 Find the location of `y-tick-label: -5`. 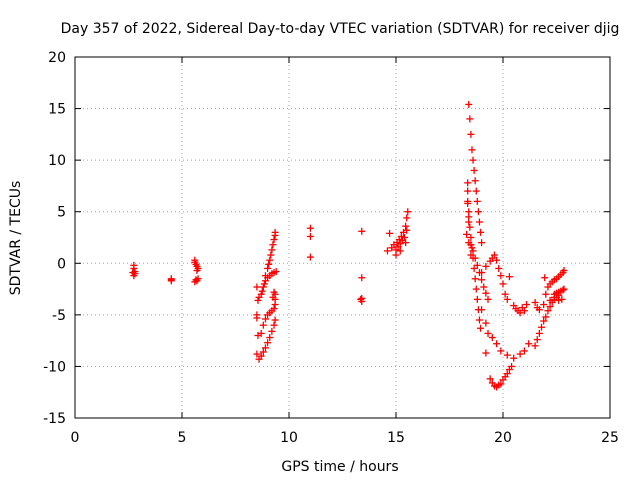

y-tick-label: -5 is located at coordinates (59, 316).